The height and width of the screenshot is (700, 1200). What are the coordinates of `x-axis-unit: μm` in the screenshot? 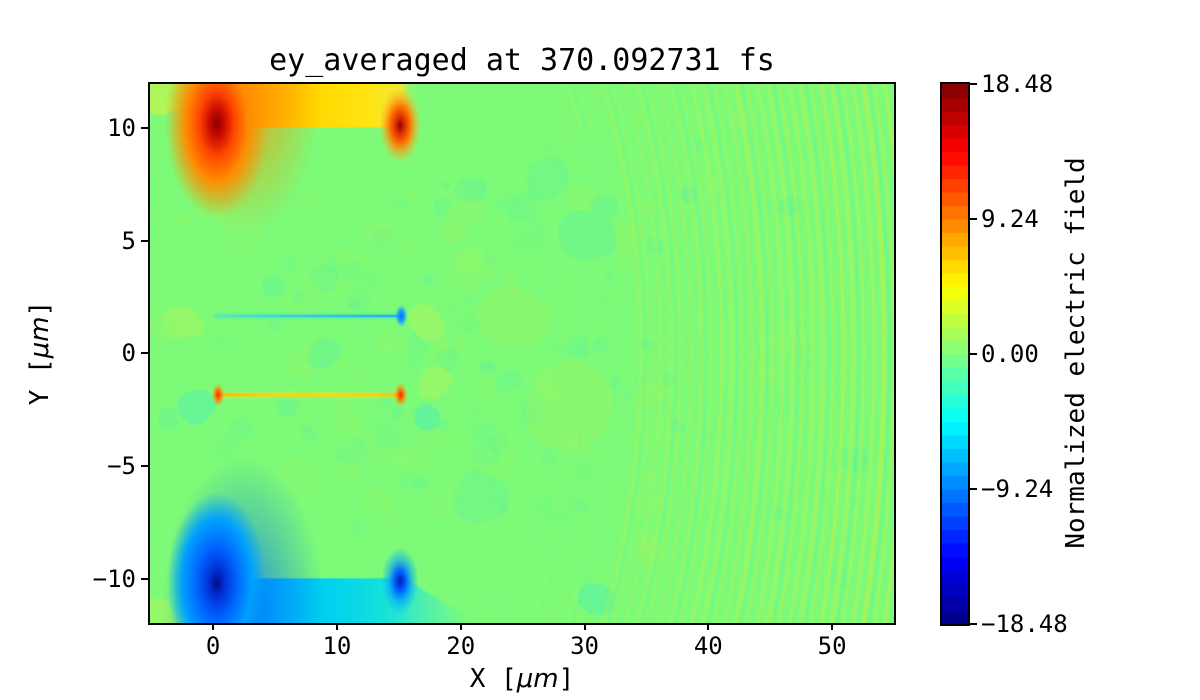 It's located at (537, 679).